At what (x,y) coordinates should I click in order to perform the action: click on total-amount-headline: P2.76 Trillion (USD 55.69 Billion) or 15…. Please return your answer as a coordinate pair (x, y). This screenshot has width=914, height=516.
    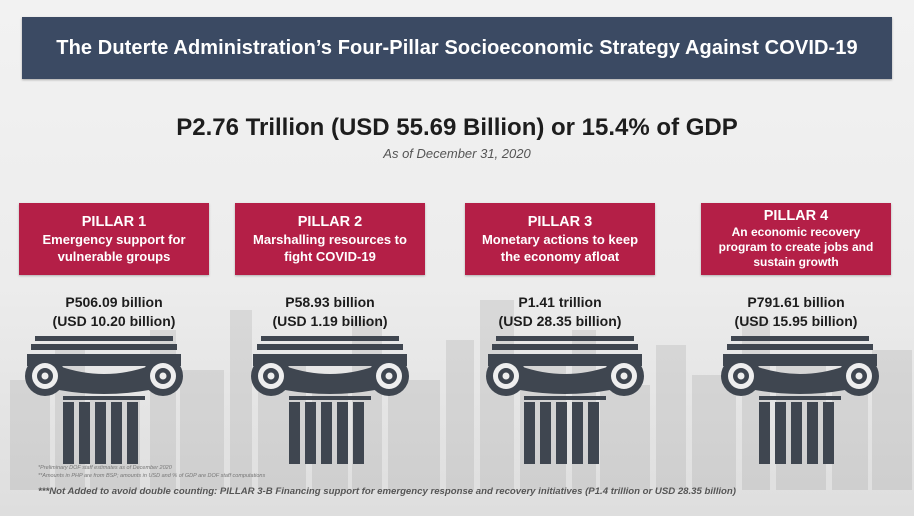
    Looking at the image, I should click on (457, 127).